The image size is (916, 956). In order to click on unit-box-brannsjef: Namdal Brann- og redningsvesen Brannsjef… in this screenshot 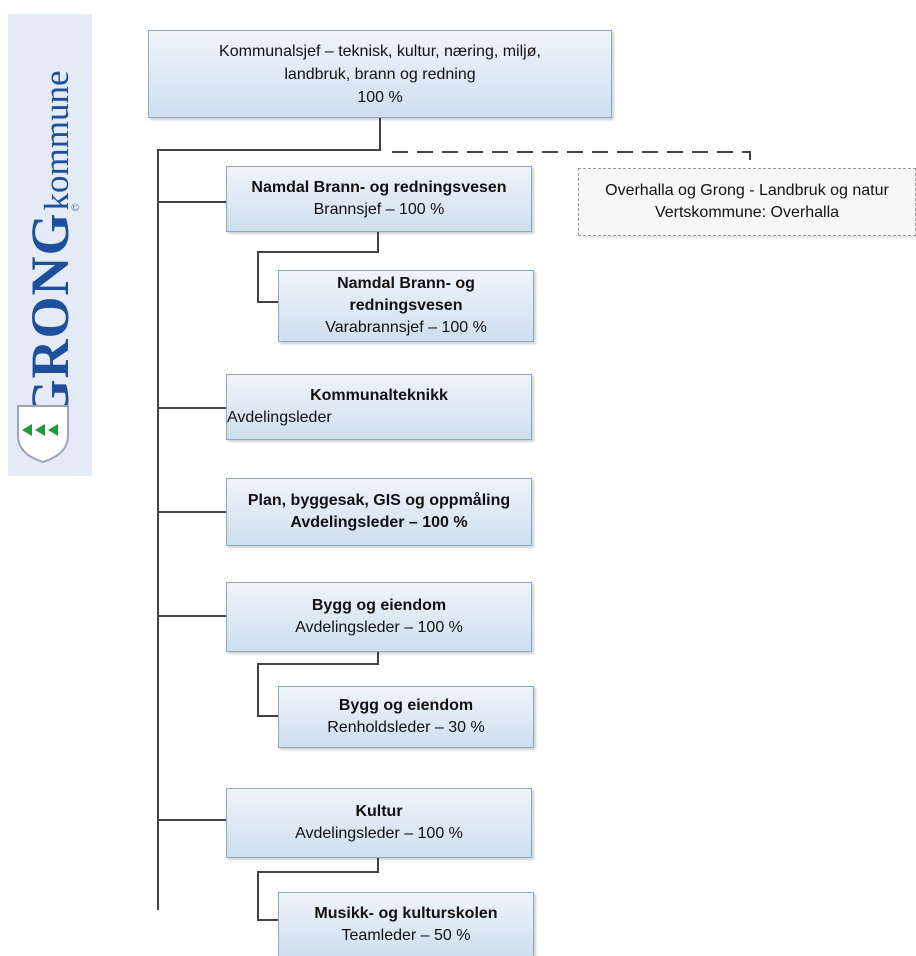, I will do `click(379, 199)`.